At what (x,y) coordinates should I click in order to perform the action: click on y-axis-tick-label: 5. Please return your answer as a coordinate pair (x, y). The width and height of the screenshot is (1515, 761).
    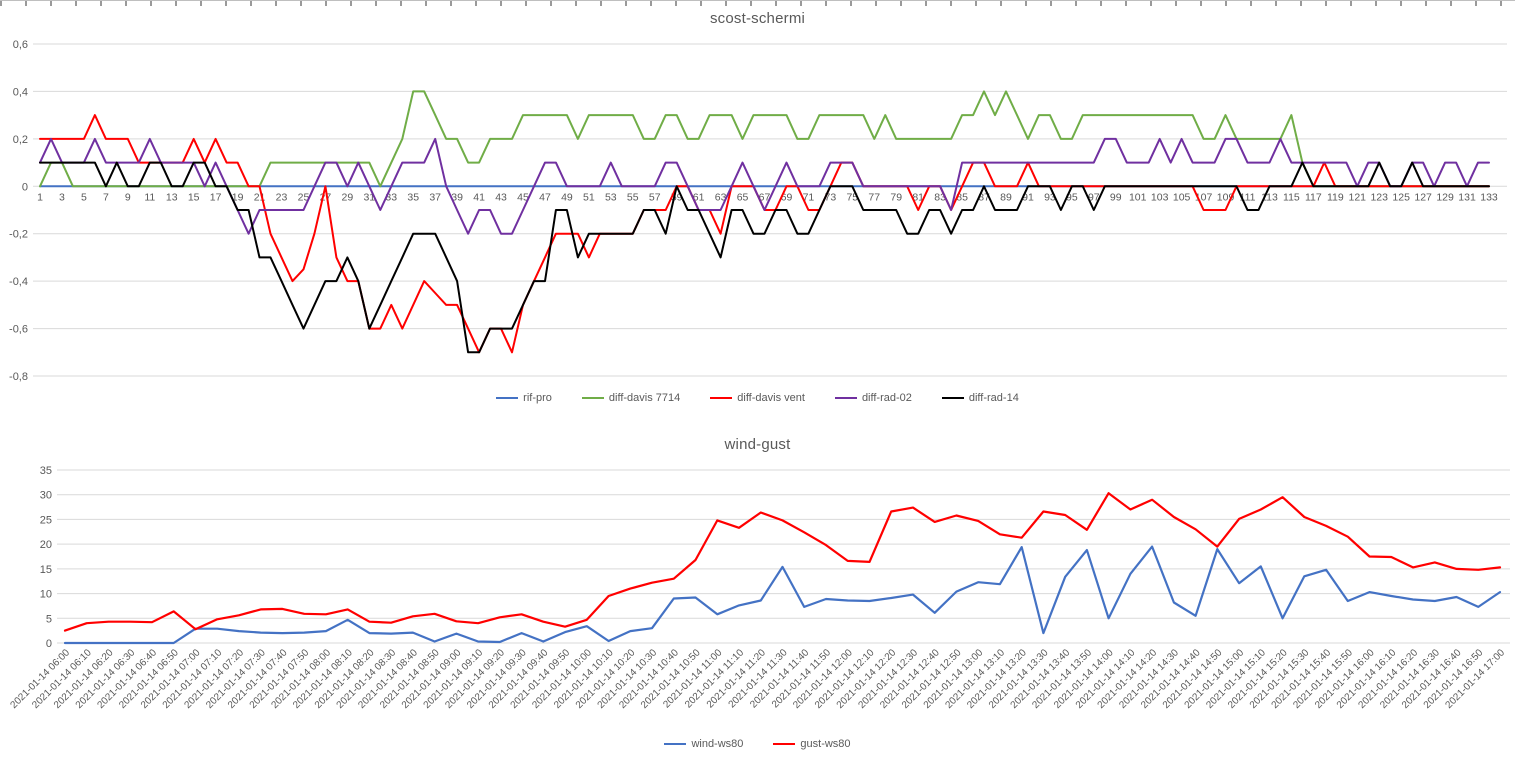
    Looking at the image, I should click on (49, 619).